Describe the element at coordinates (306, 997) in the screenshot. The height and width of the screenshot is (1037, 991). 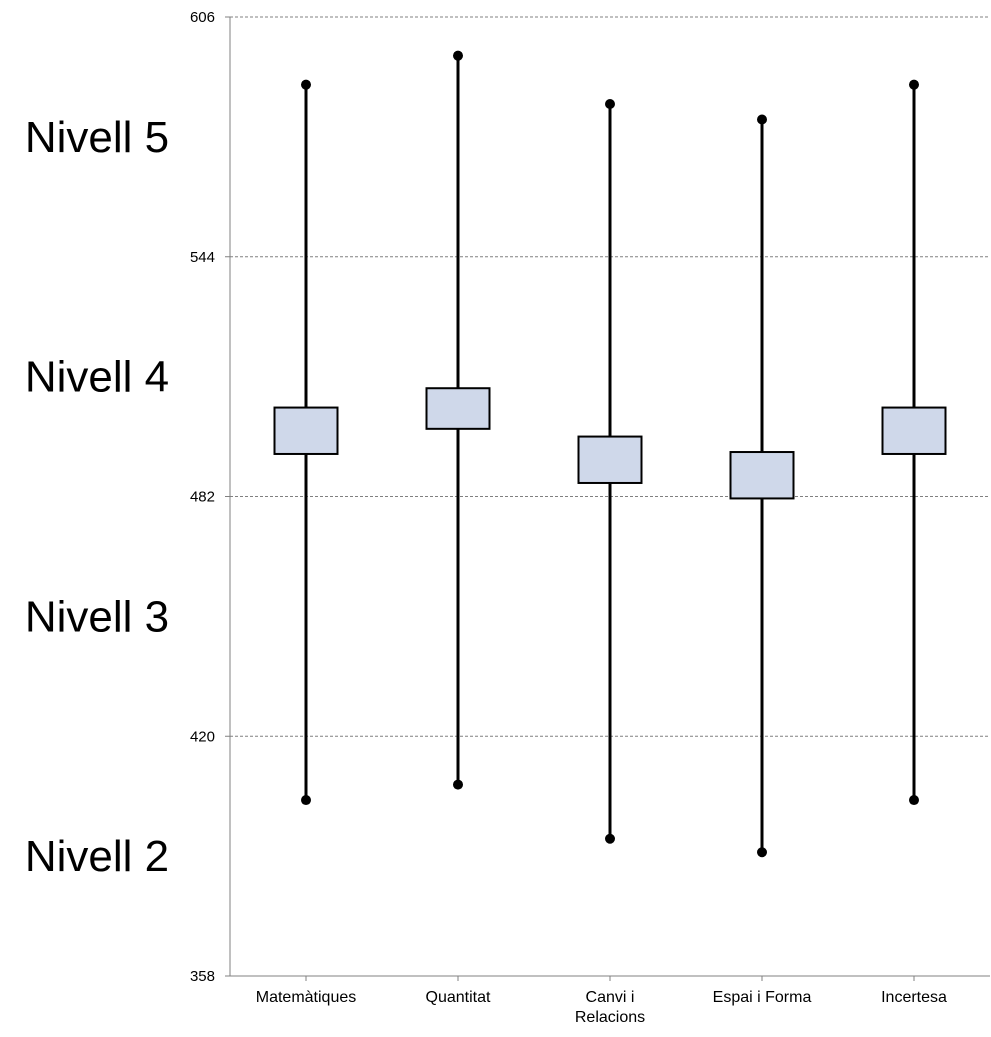
I see `category-label: Matemàtiques` at that location.